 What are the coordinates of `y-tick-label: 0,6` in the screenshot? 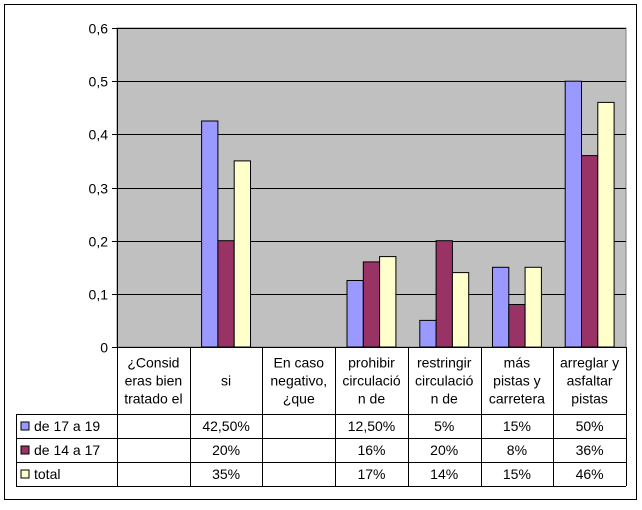 It's located at (99, 29).